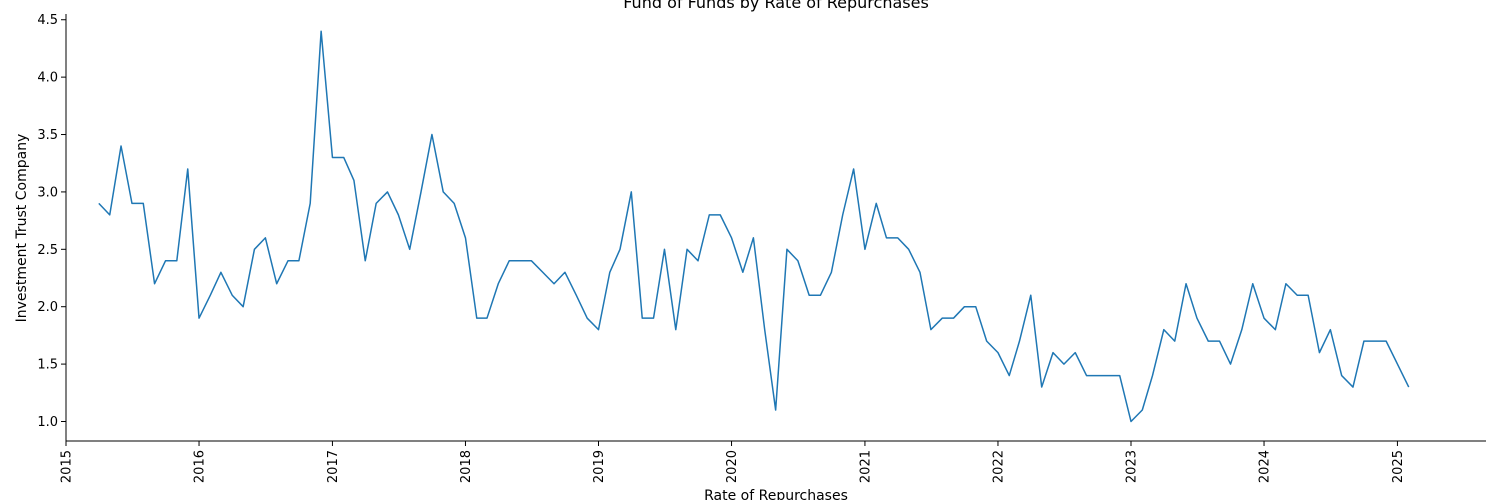  I want to click on x-tick-label: 2025, so click(1398, 466).